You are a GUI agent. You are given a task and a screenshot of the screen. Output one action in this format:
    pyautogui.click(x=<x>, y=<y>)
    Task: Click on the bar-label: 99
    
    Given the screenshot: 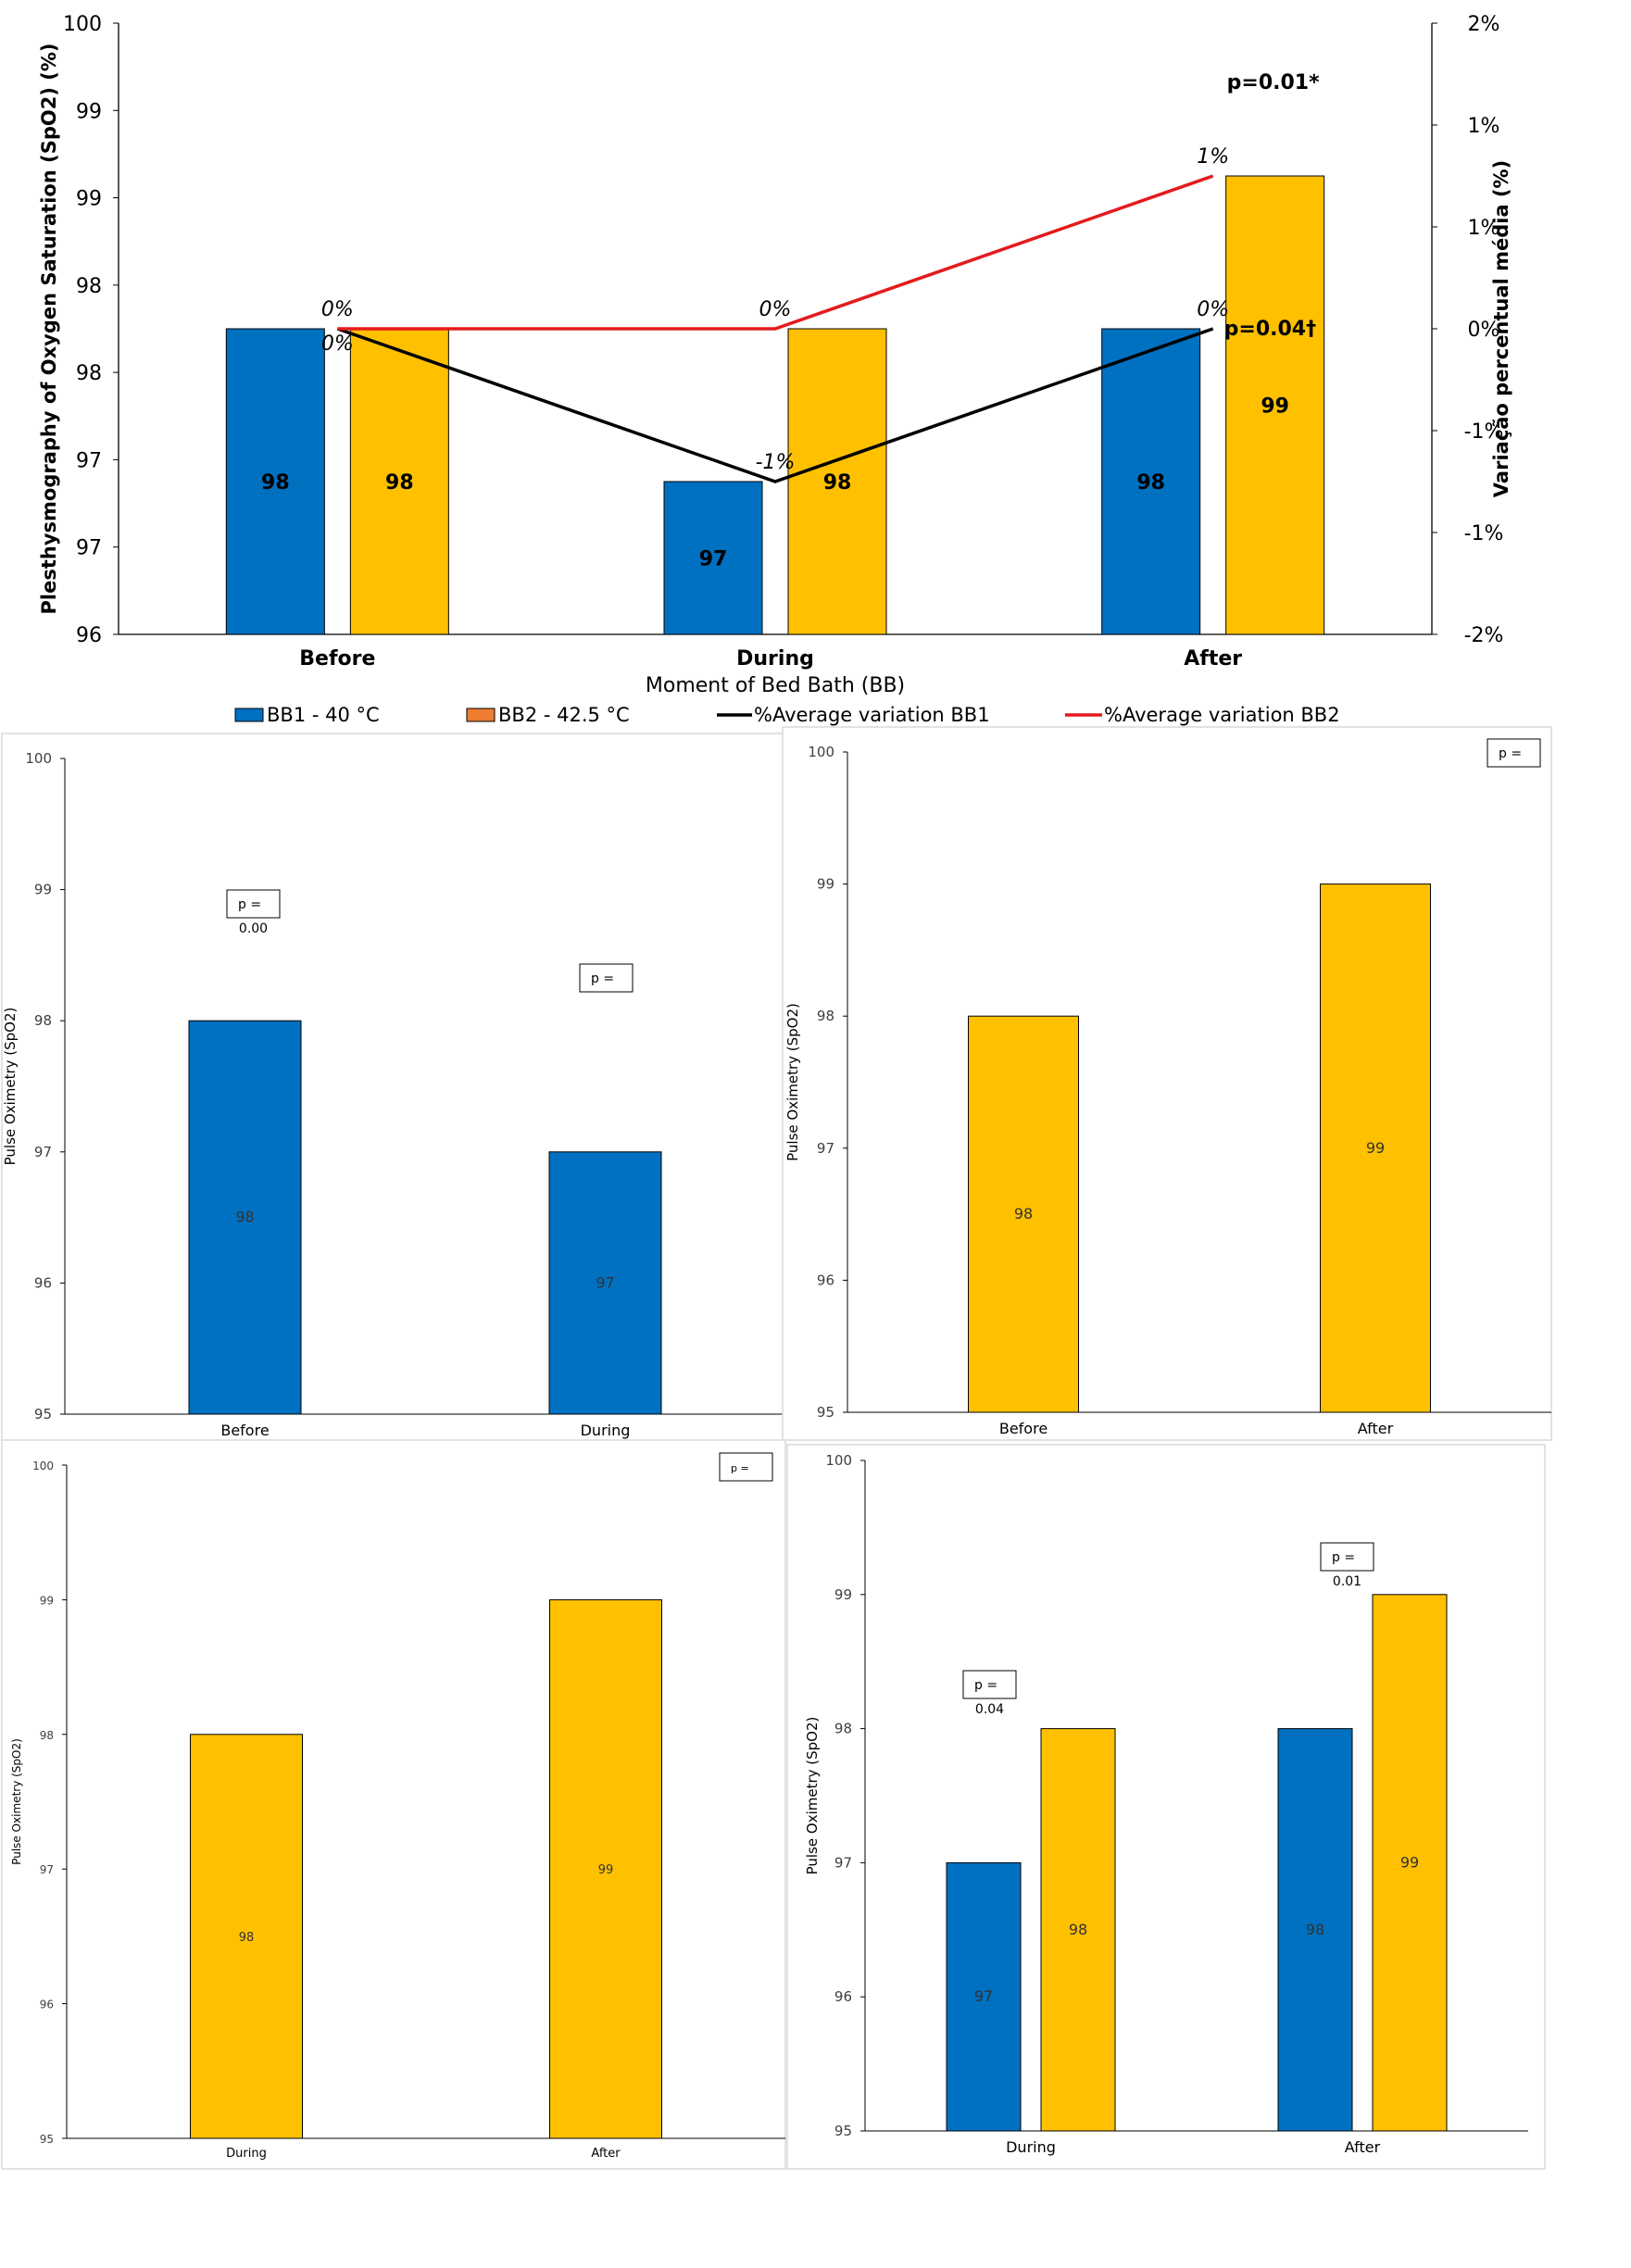 What is the action you would take?
    pyautogui.click(x=606, y=1870)
    